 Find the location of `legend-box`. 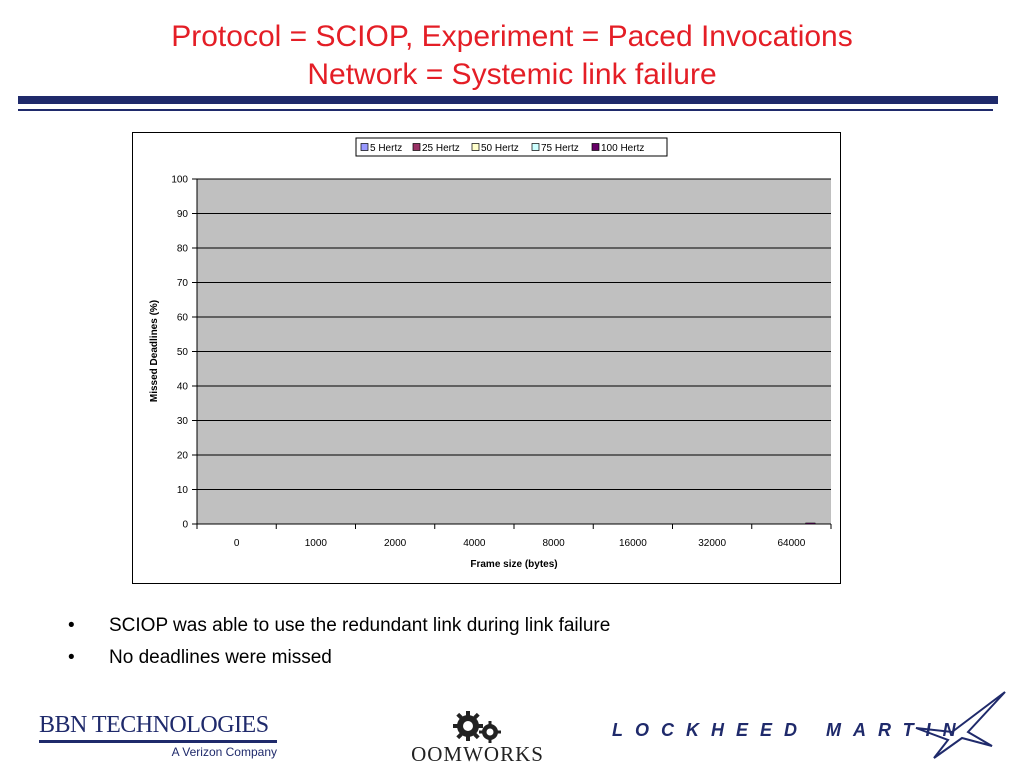

legend-box is located at coordinates (511, 147).